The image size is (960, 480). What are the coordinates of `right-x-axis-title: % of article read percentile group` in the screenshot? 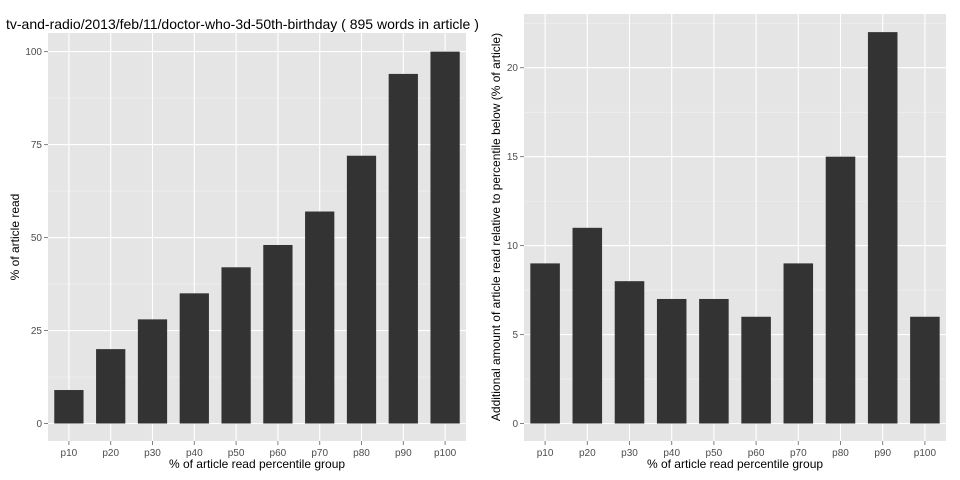 It's located at (735, 464).